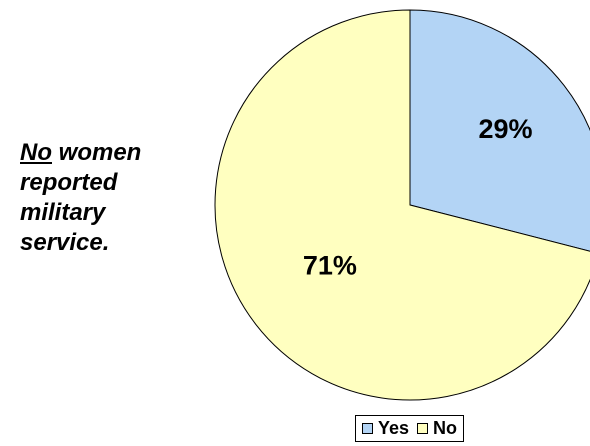 This screenshot has height=446, width=590. I want to click on side-note-emphasis: No, so click(36, 152).